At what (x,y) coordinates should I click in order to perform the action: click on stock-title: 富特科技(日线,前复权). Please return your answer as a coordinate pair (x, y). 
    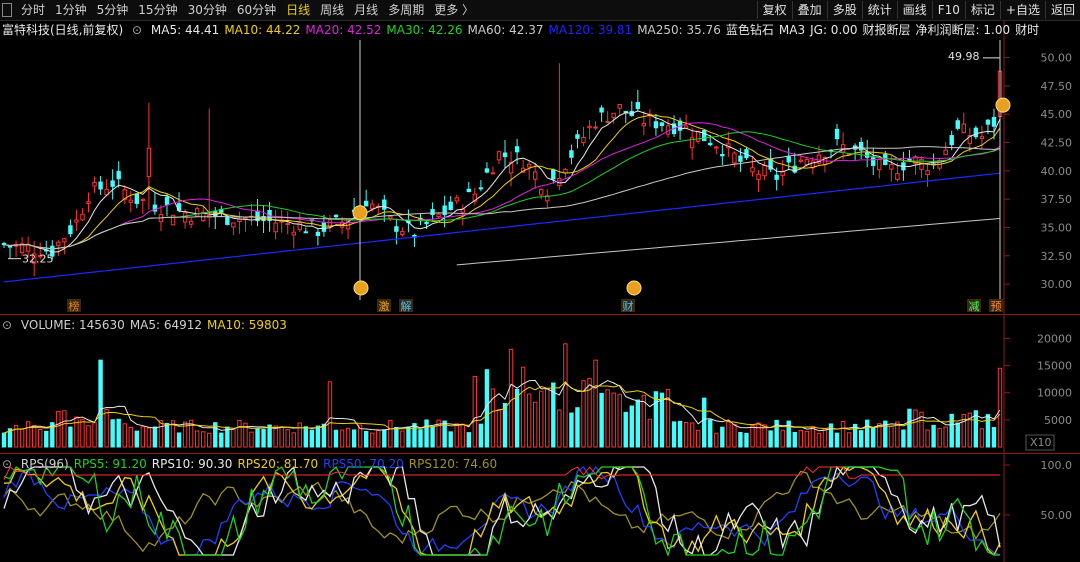
    Looking at the image, I should click on (63, 30).